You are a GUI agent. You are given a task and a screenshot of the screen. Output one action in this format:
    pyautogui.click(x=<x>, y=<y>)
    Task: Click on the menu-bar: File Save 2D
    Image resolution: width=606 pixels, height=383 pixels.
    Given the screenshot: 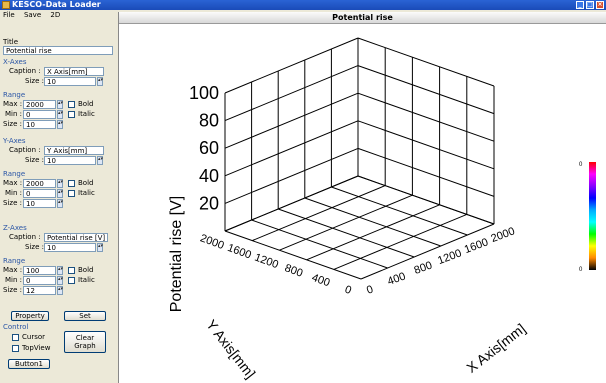 What is the action you would take?
    pyautogui.click(x=59, y=15)
    